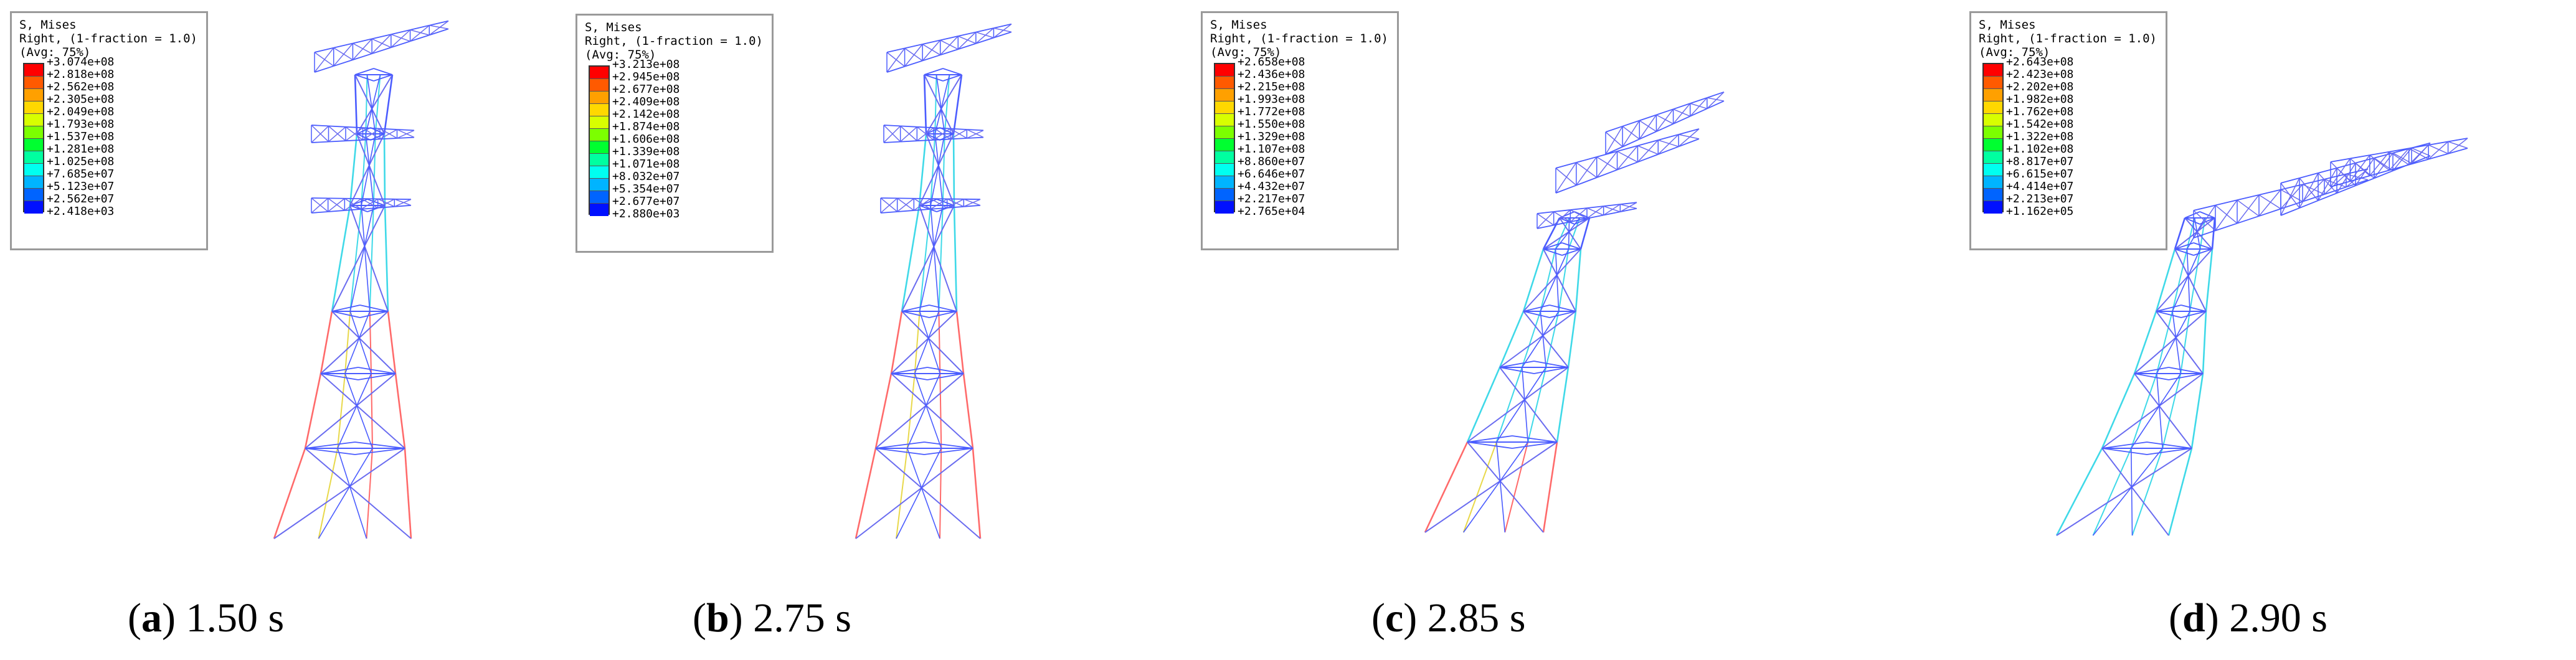 The width and height of the screenshot is (2576, 660). What do you see at coordinates (646, 89) in the screenshot?
I see `legend-tick-label: +2.677e+08` at bounding box center [646, 89].